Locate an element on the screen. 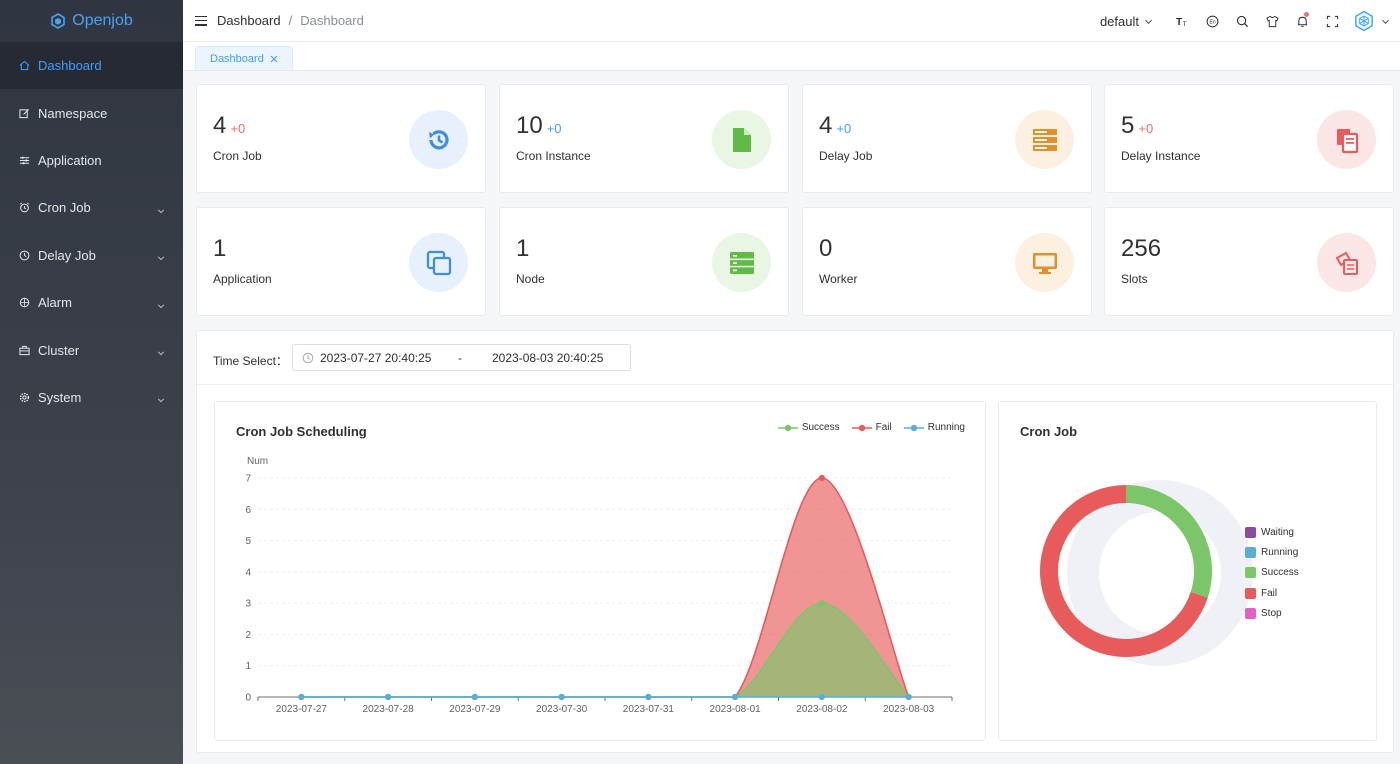  clock-icon is located at coordinates (308, 358).